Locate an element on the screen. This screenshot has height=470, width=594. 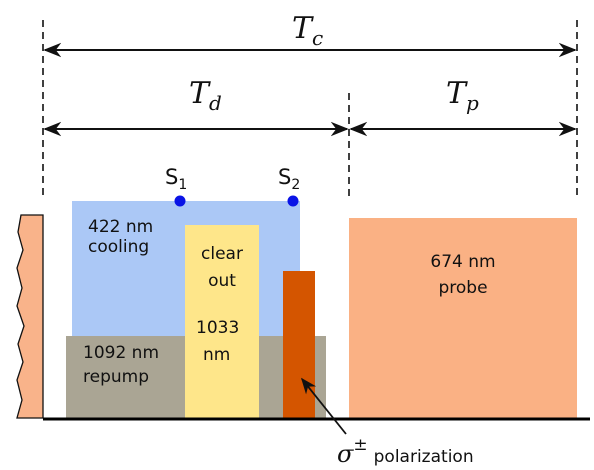
marker-s2-dot is located at coordinates (293, 201).